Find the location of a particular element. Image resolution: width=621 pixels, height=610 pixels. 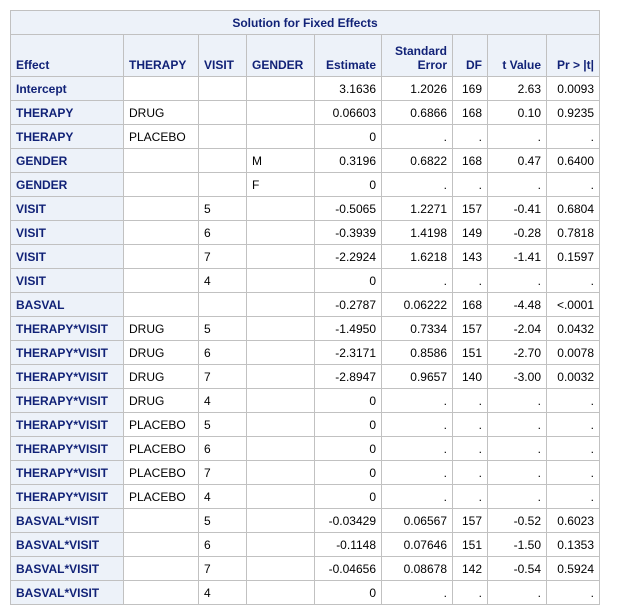

row-header: GENDER is located at coordinates (67, 160).